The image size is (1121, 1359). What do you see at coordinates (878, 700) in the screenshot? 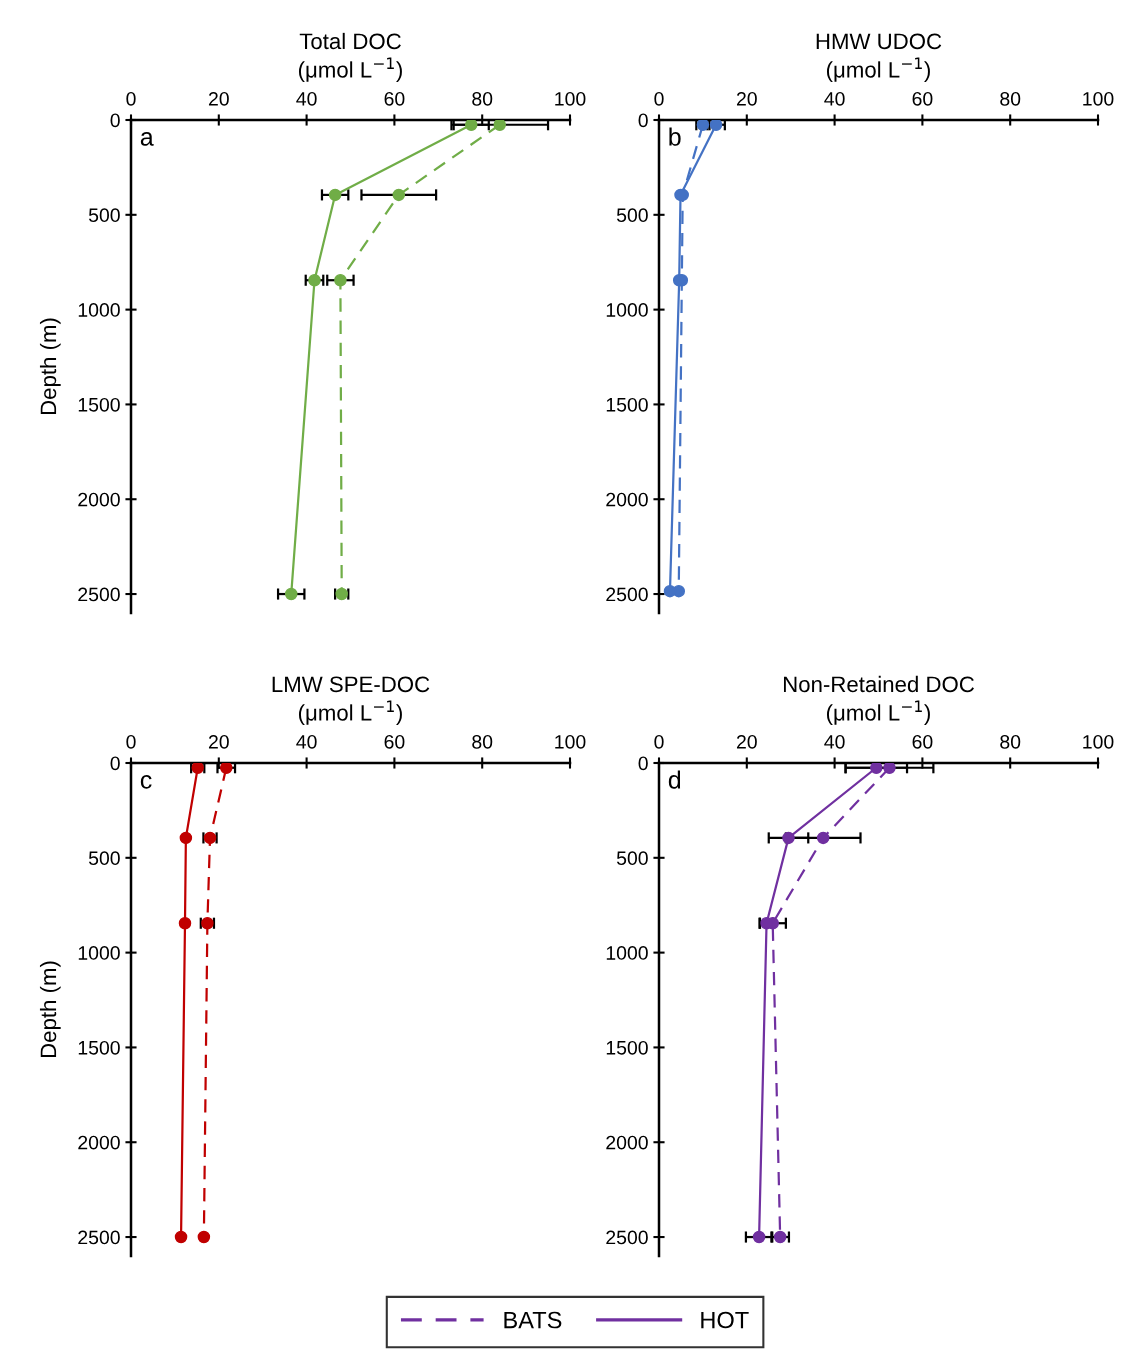
I see `x-axis-title: Non-Retained DOC (μmol L$^{−1}$)` at bounding box center [878, 700].